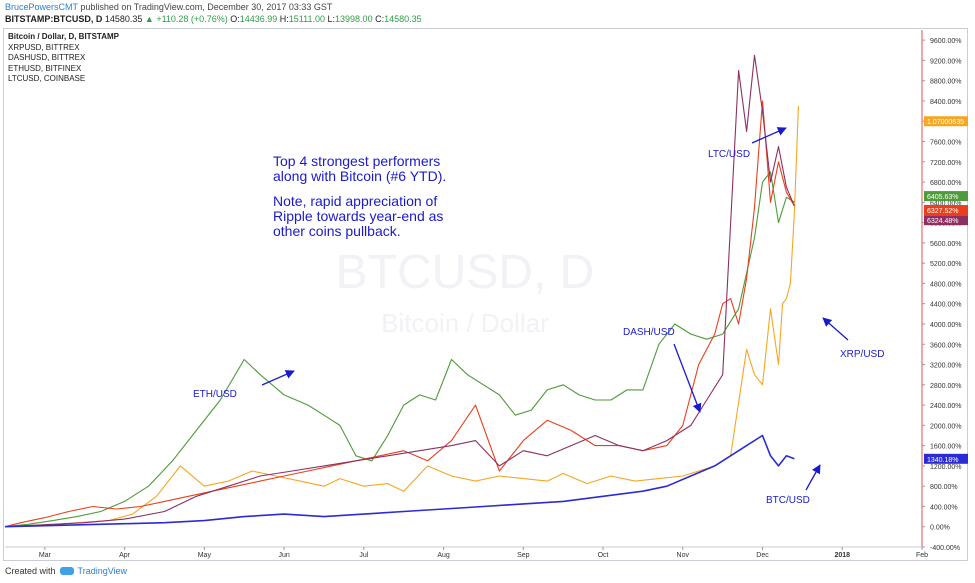 The height and width of the screenshot is (583, 975). What do you see at coordinates (946, 183) in the screenshot?
I see `y-tick-label: 6800.00%` at bounding box center [946, 183].